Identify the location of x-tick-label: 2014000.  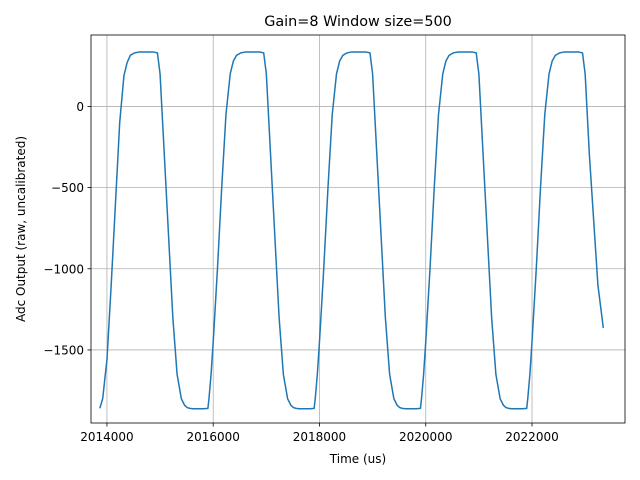
(106, 437).